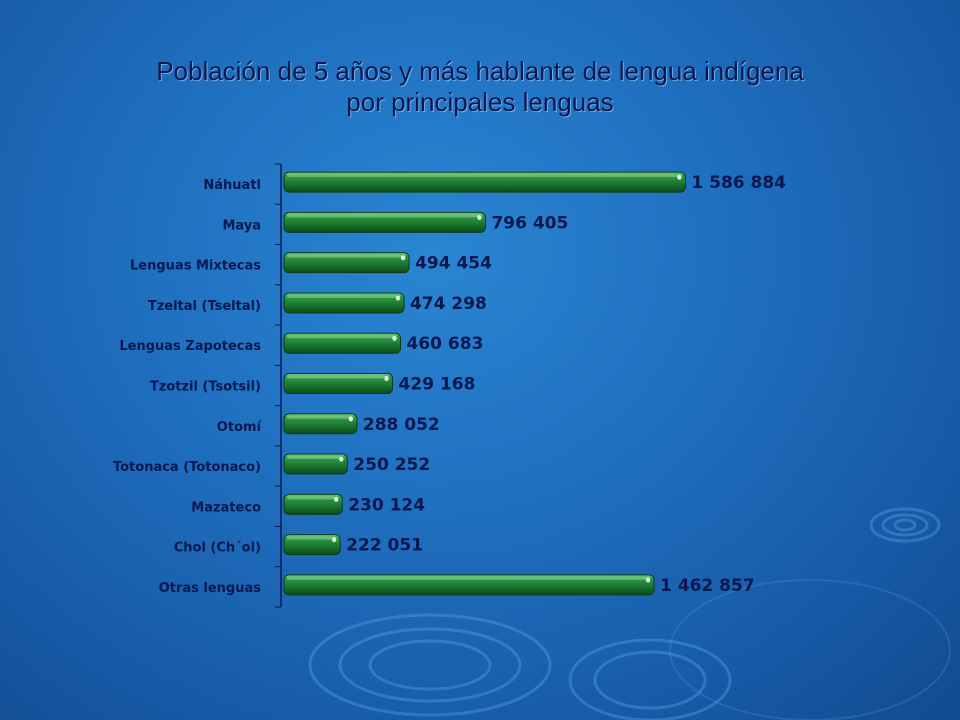 This screenshot has height=720, width=960. What do you see at coordinates (384, 546) in the screenshot?
I see `value-label: 222 051` at bounding box center [384, 546].